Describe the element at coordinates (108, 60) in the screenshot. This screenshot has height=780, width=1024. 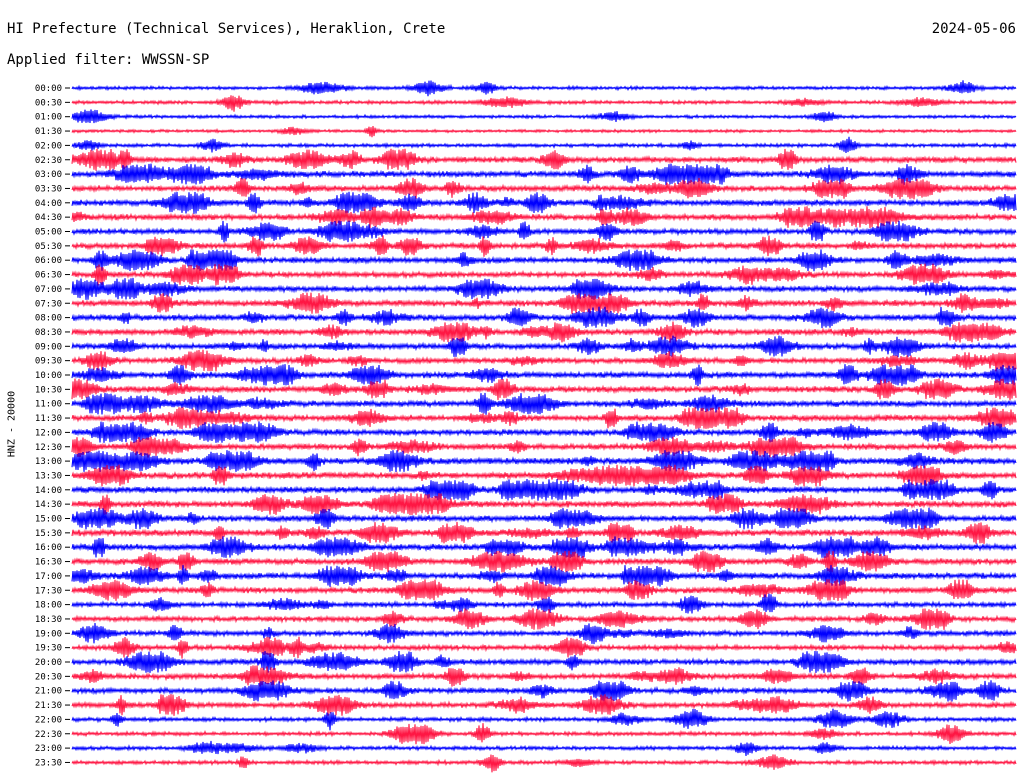
I see `filter-label: Applied filter: WWSSN-SP` at that location.